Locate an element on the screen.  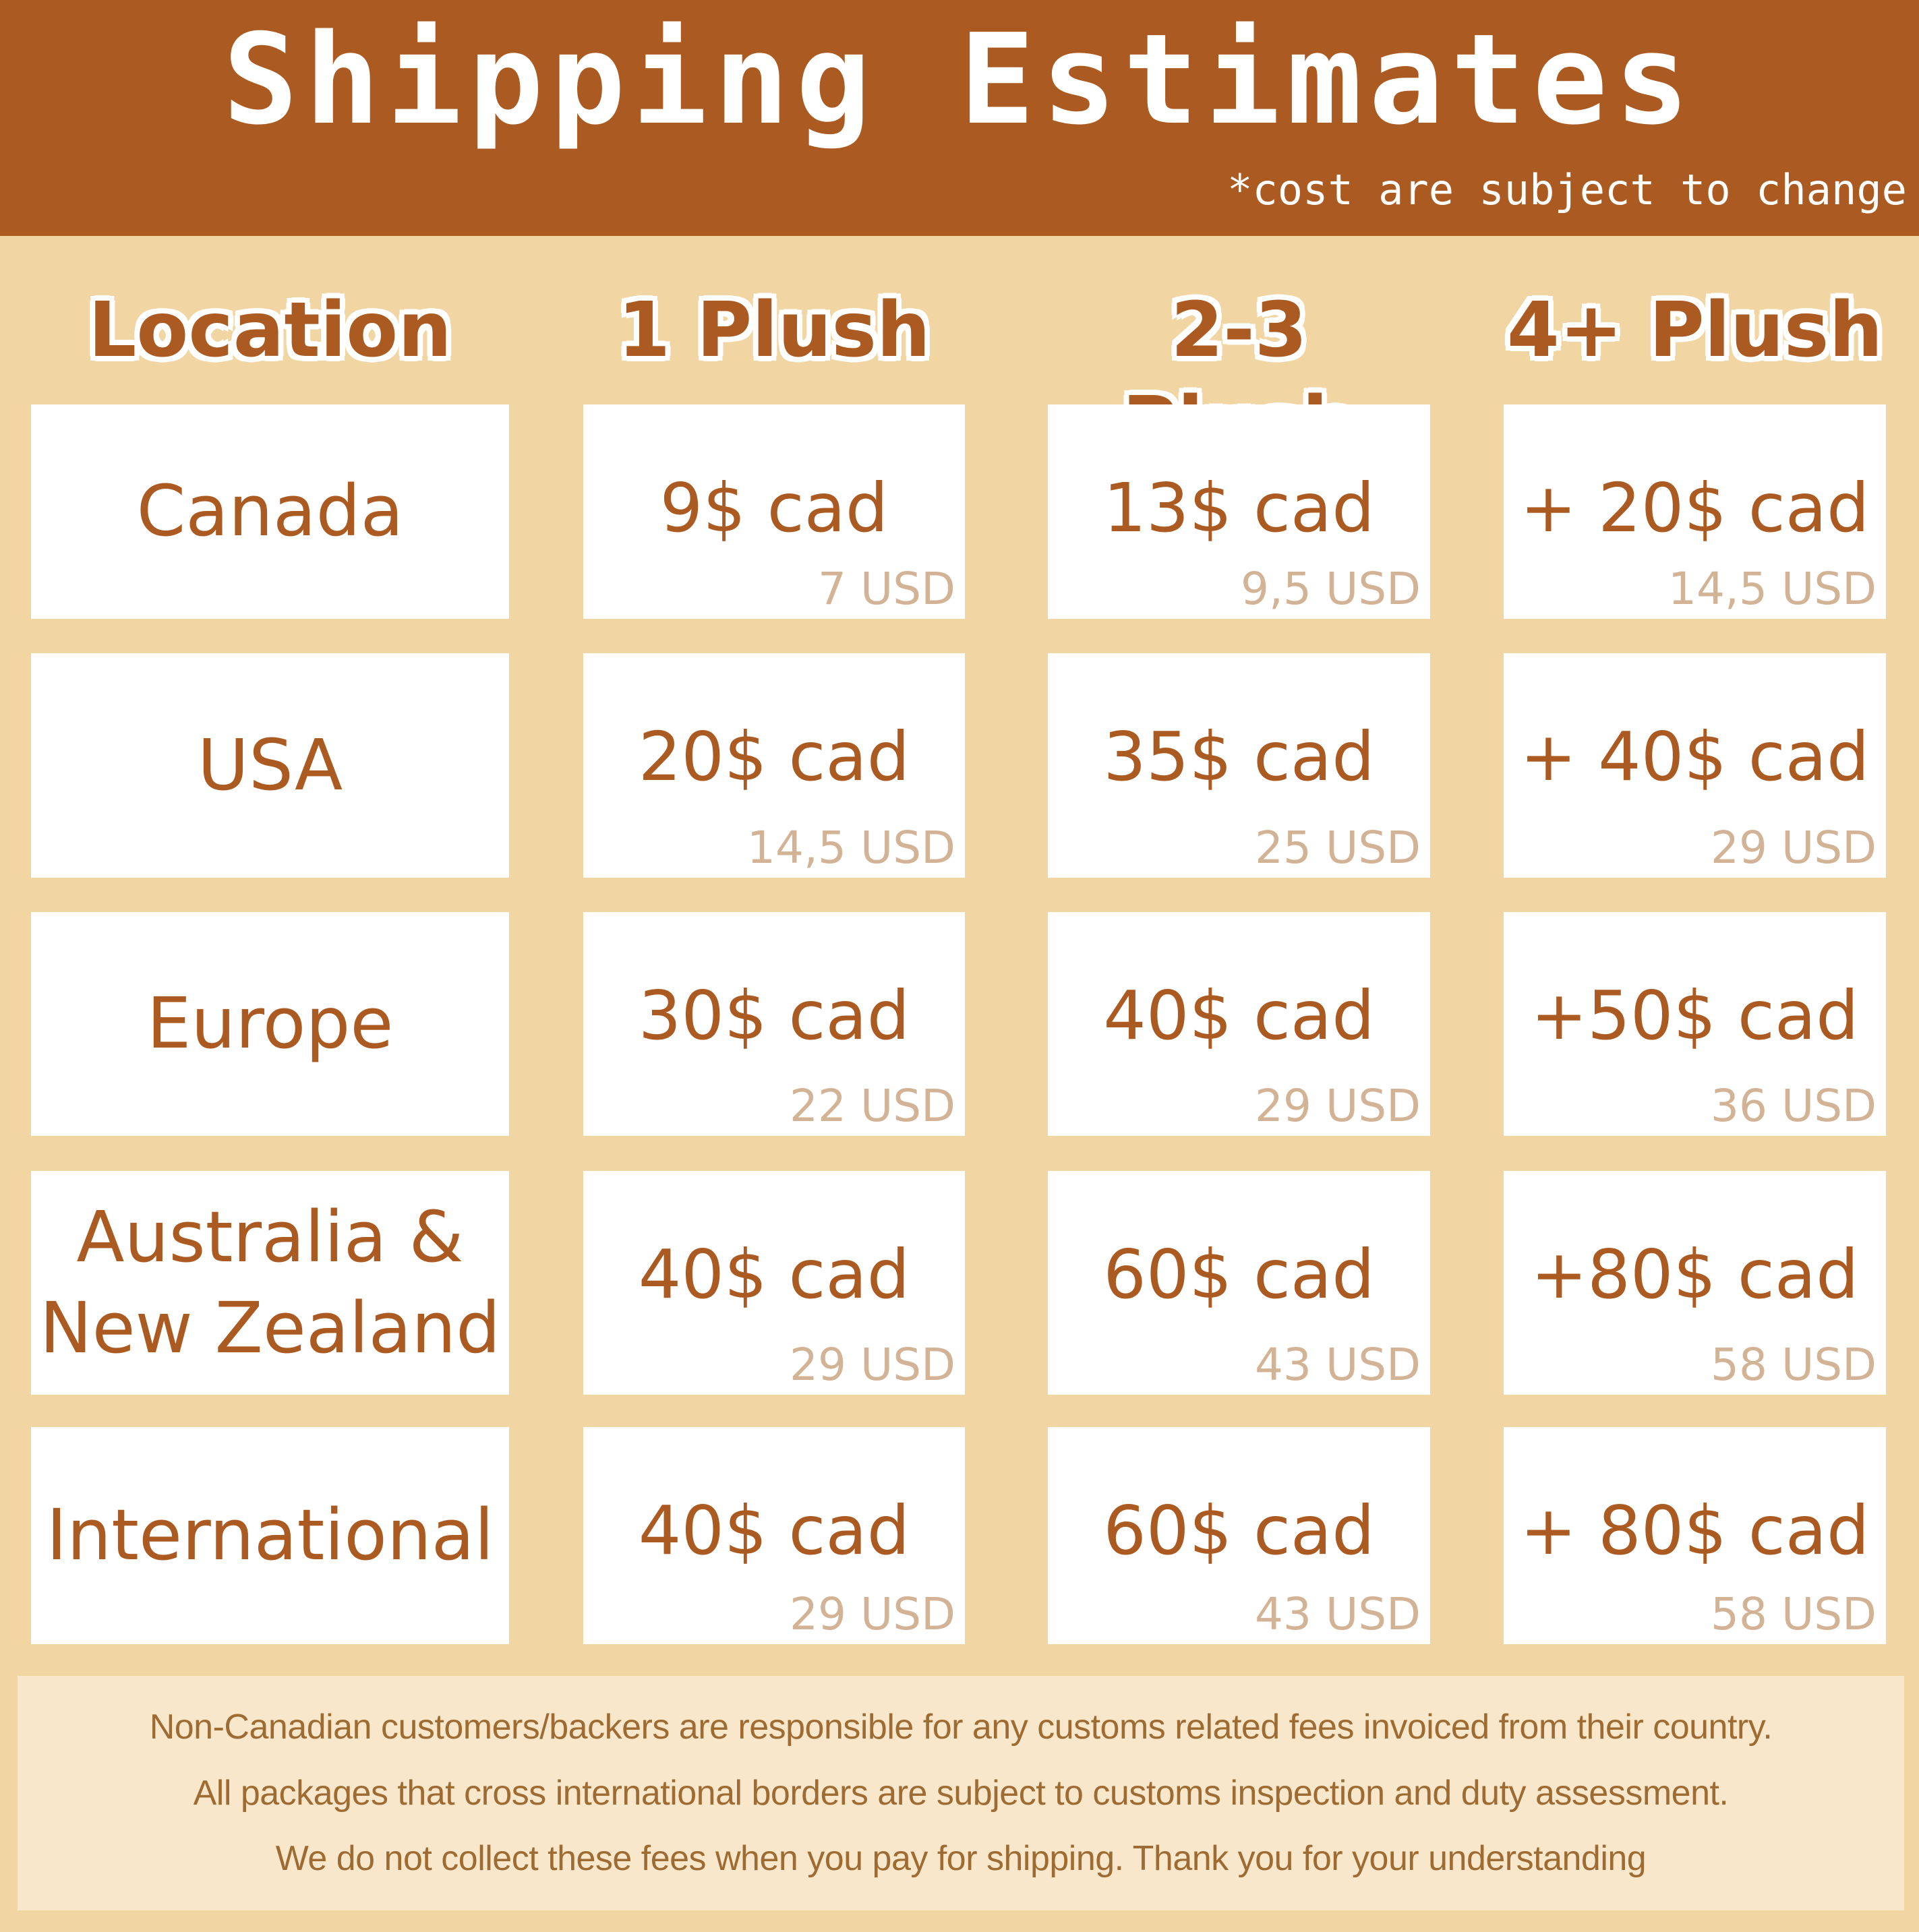
cad-price: 20$ cad is located at coordinates (774, 756).